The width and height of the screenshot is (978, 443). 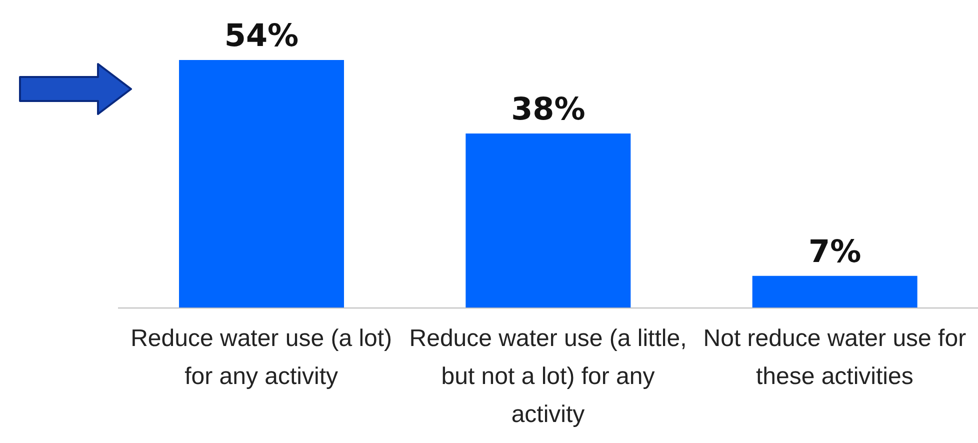 I want to click on data-label: 7%, so click(x=835, y=252).